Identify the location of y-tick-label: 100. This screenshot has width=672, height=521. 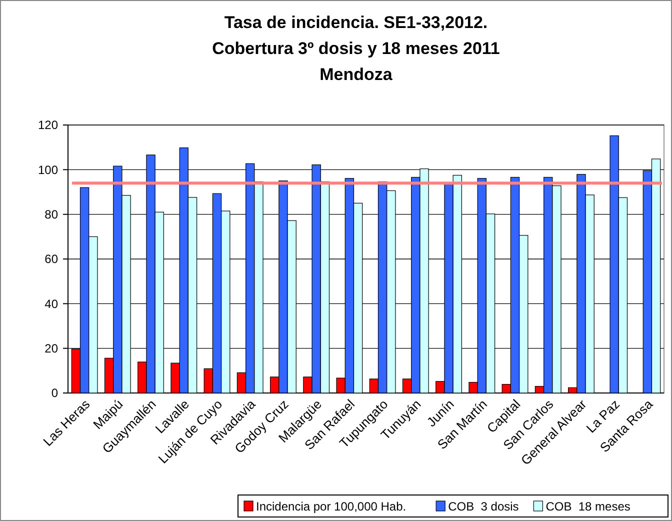
(48, 169).